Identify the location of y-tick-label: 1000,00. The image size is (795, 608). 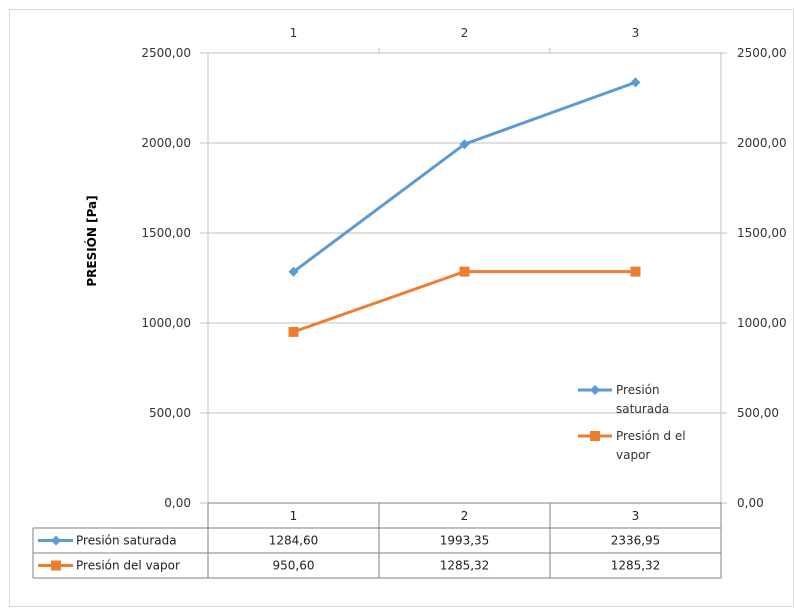
(166, 323).